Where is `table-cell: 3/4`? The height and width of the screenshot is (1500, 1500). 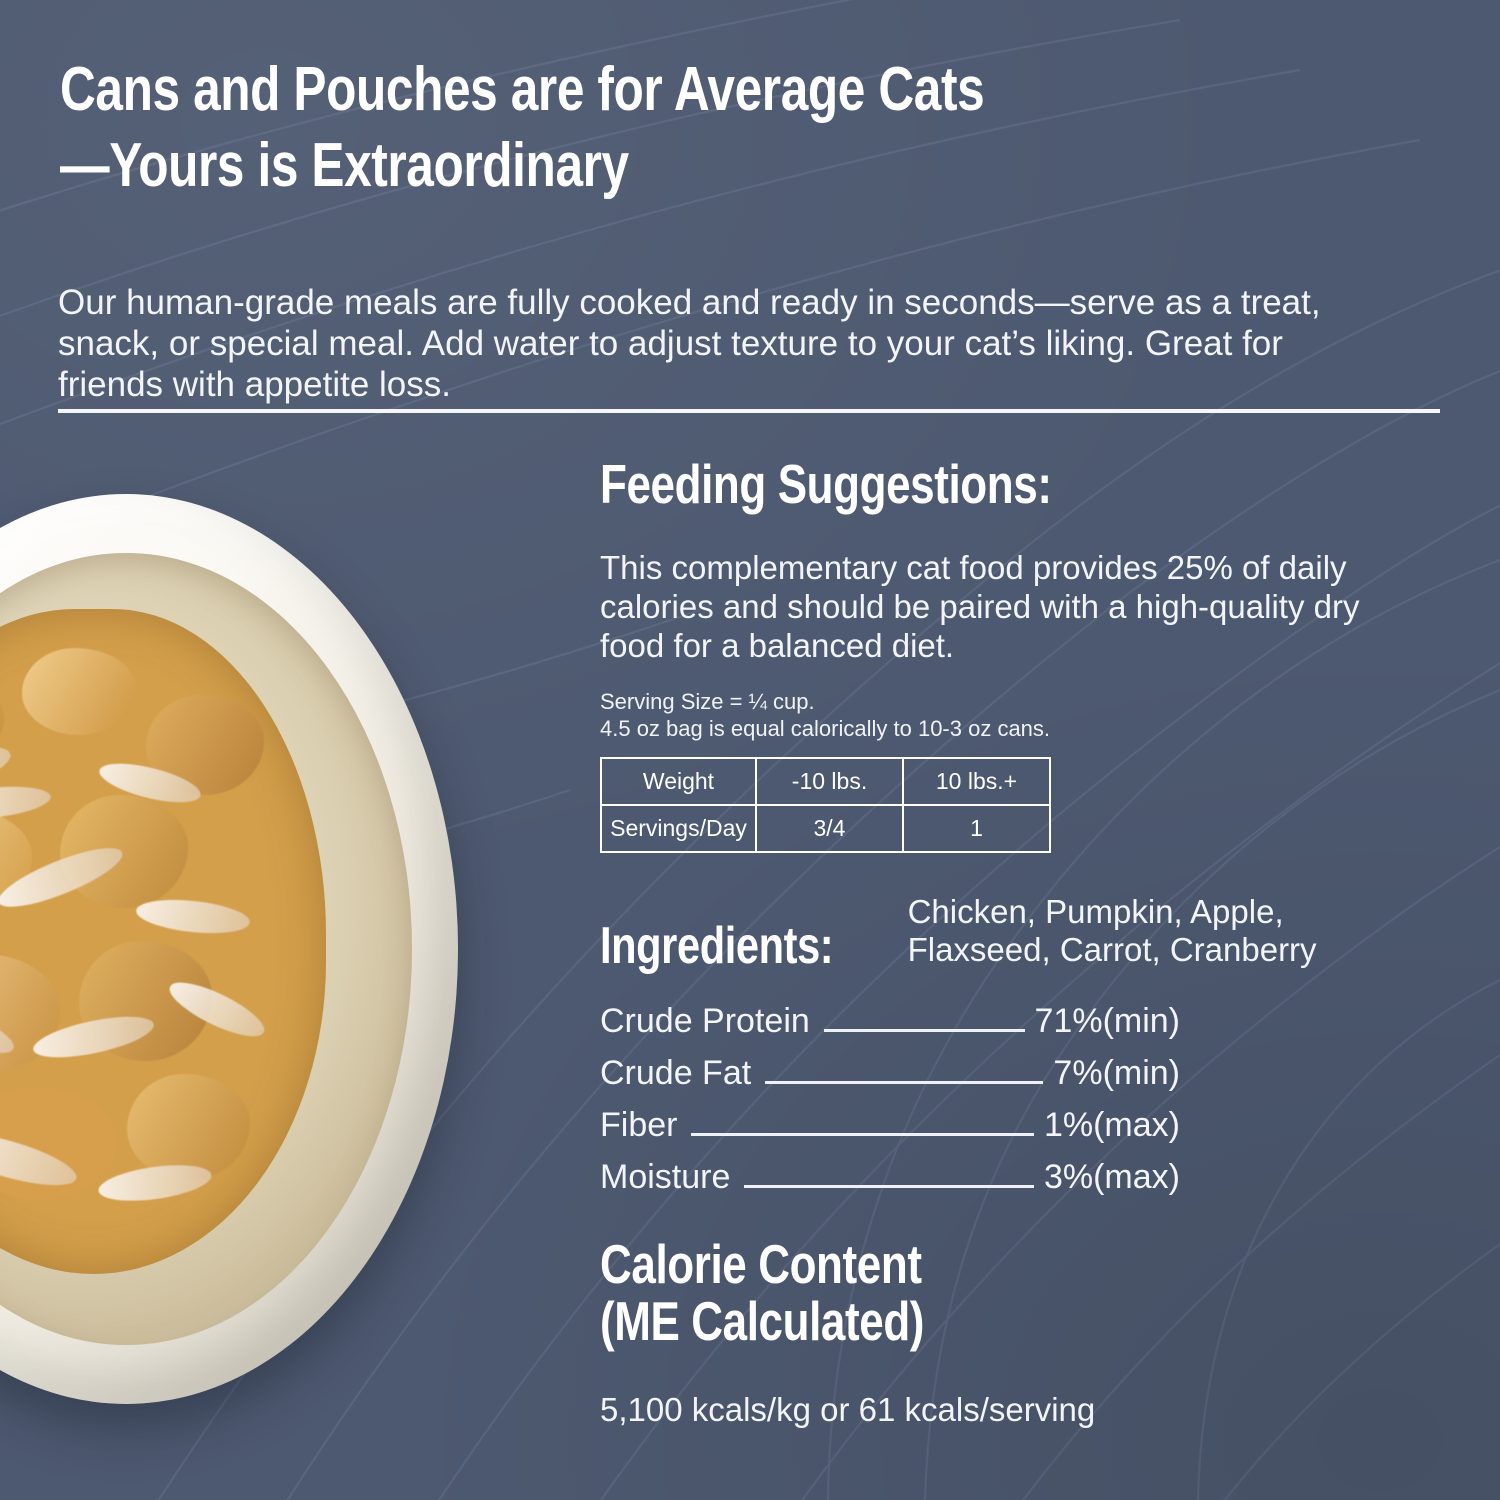 table-cell: 3/4 is located at coordinates (829, 828).